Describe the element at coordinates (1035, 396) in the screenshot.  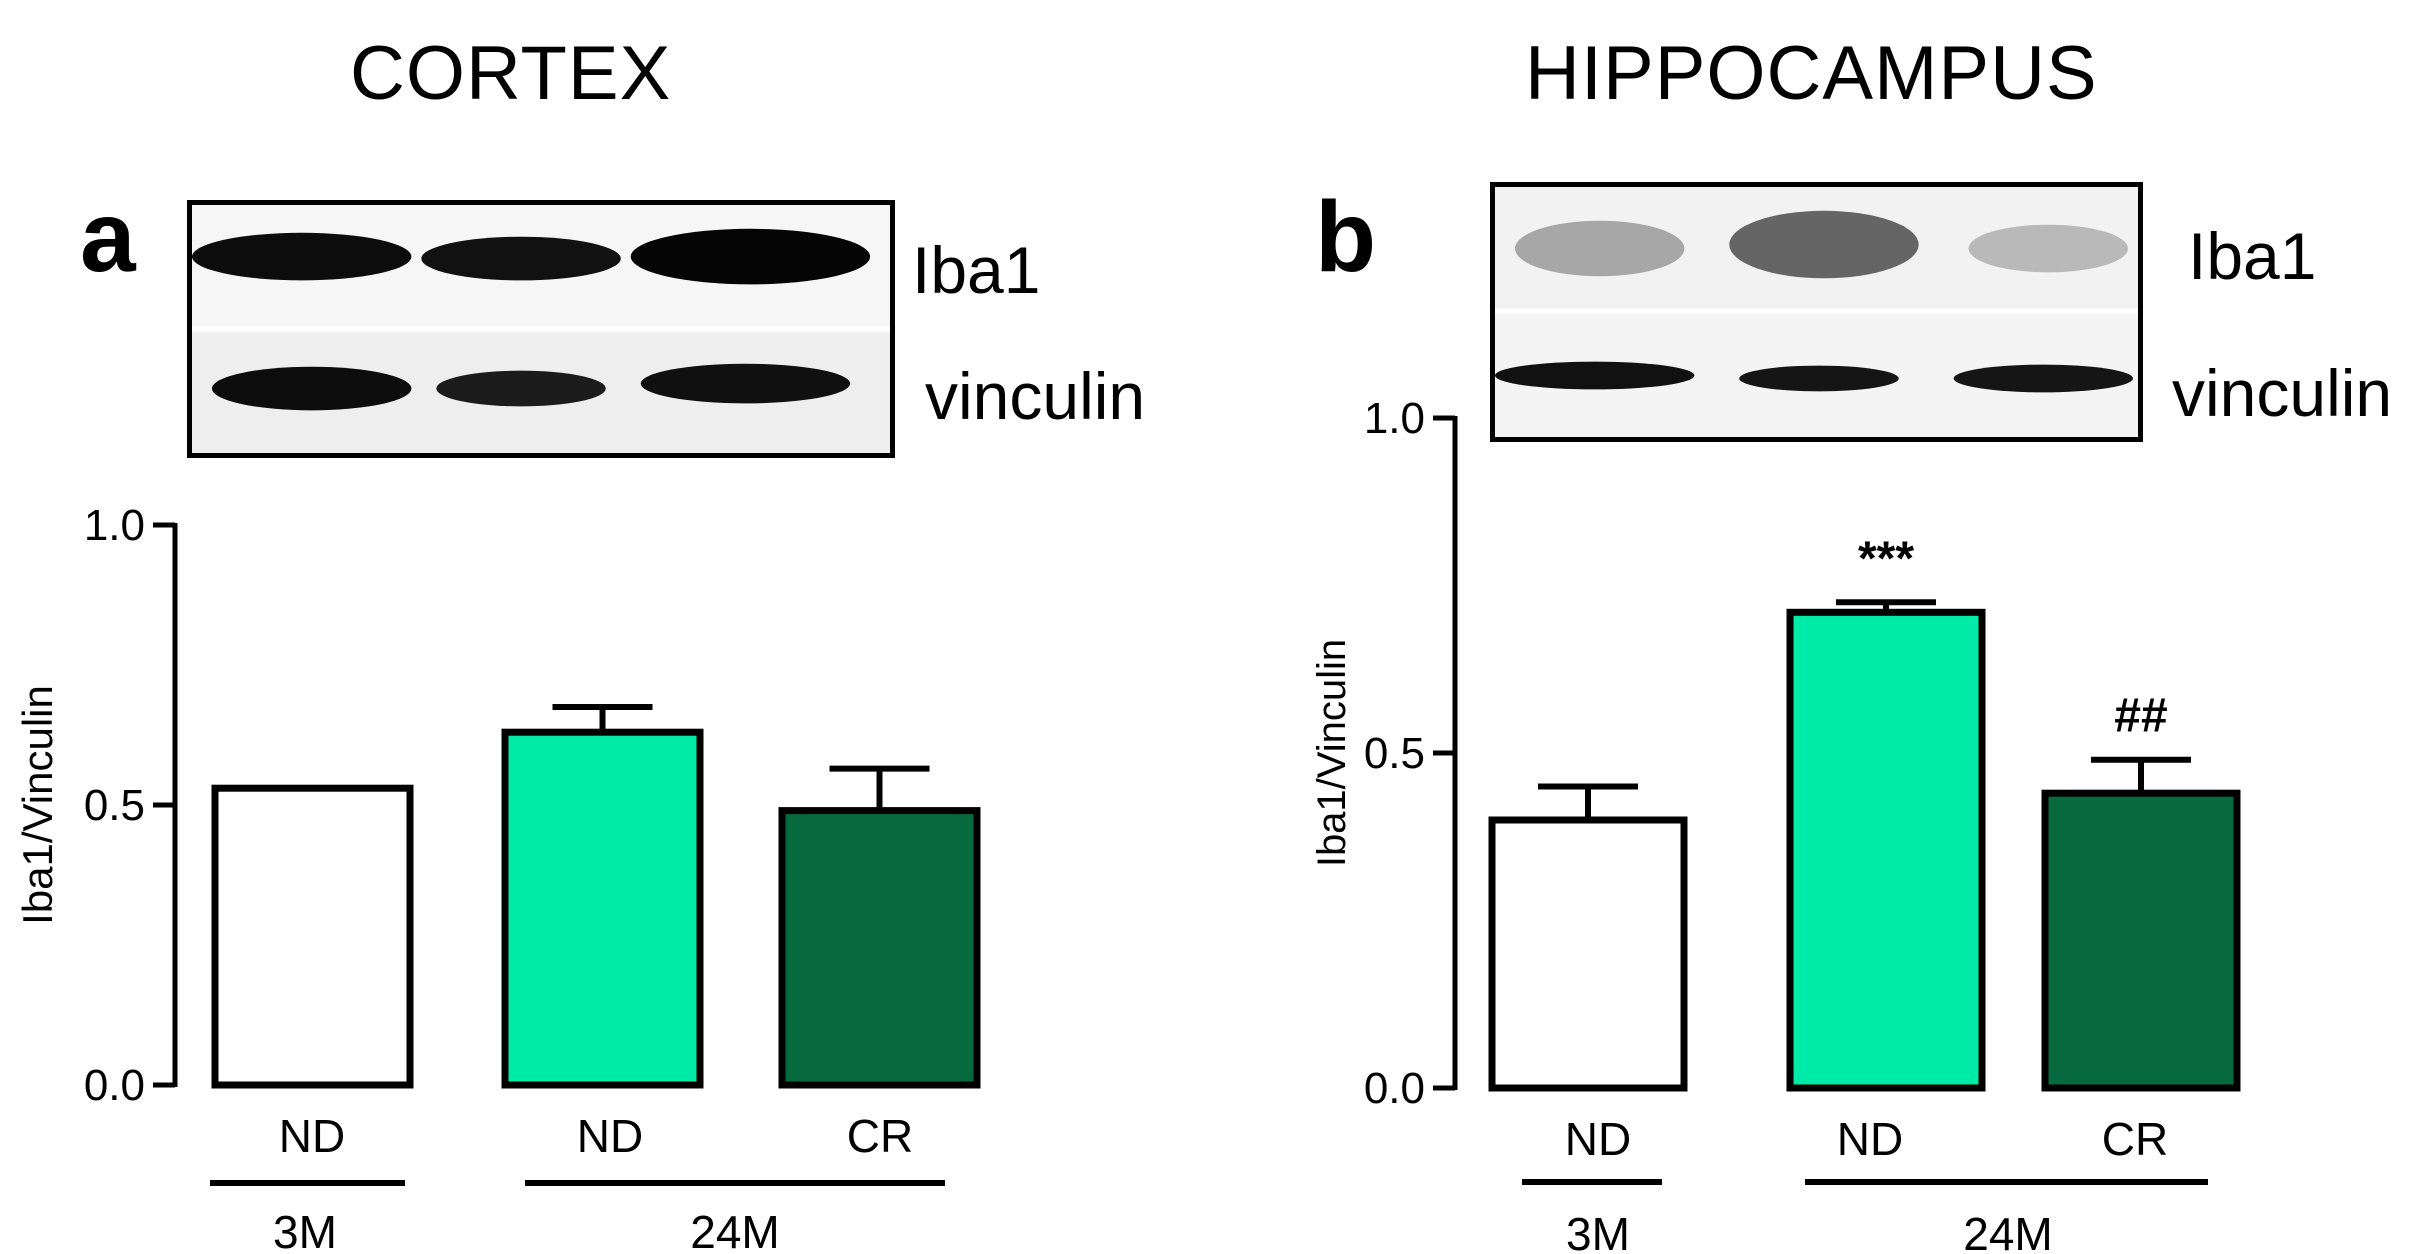
I see `blot-a-label-vinculin: vinculin` at that location.